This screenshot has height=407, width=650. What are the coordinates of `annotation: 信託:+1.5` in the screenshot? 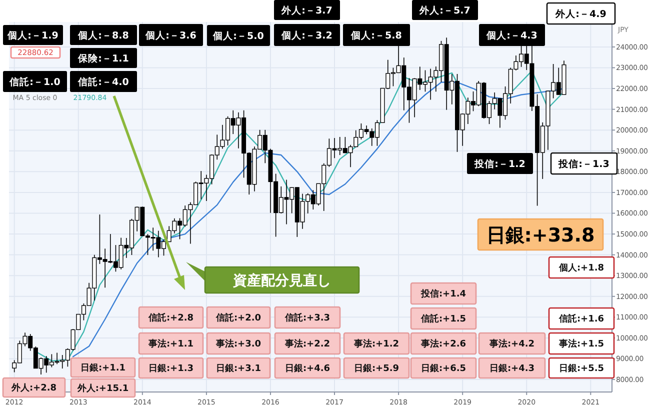 It's located at (443, 319).